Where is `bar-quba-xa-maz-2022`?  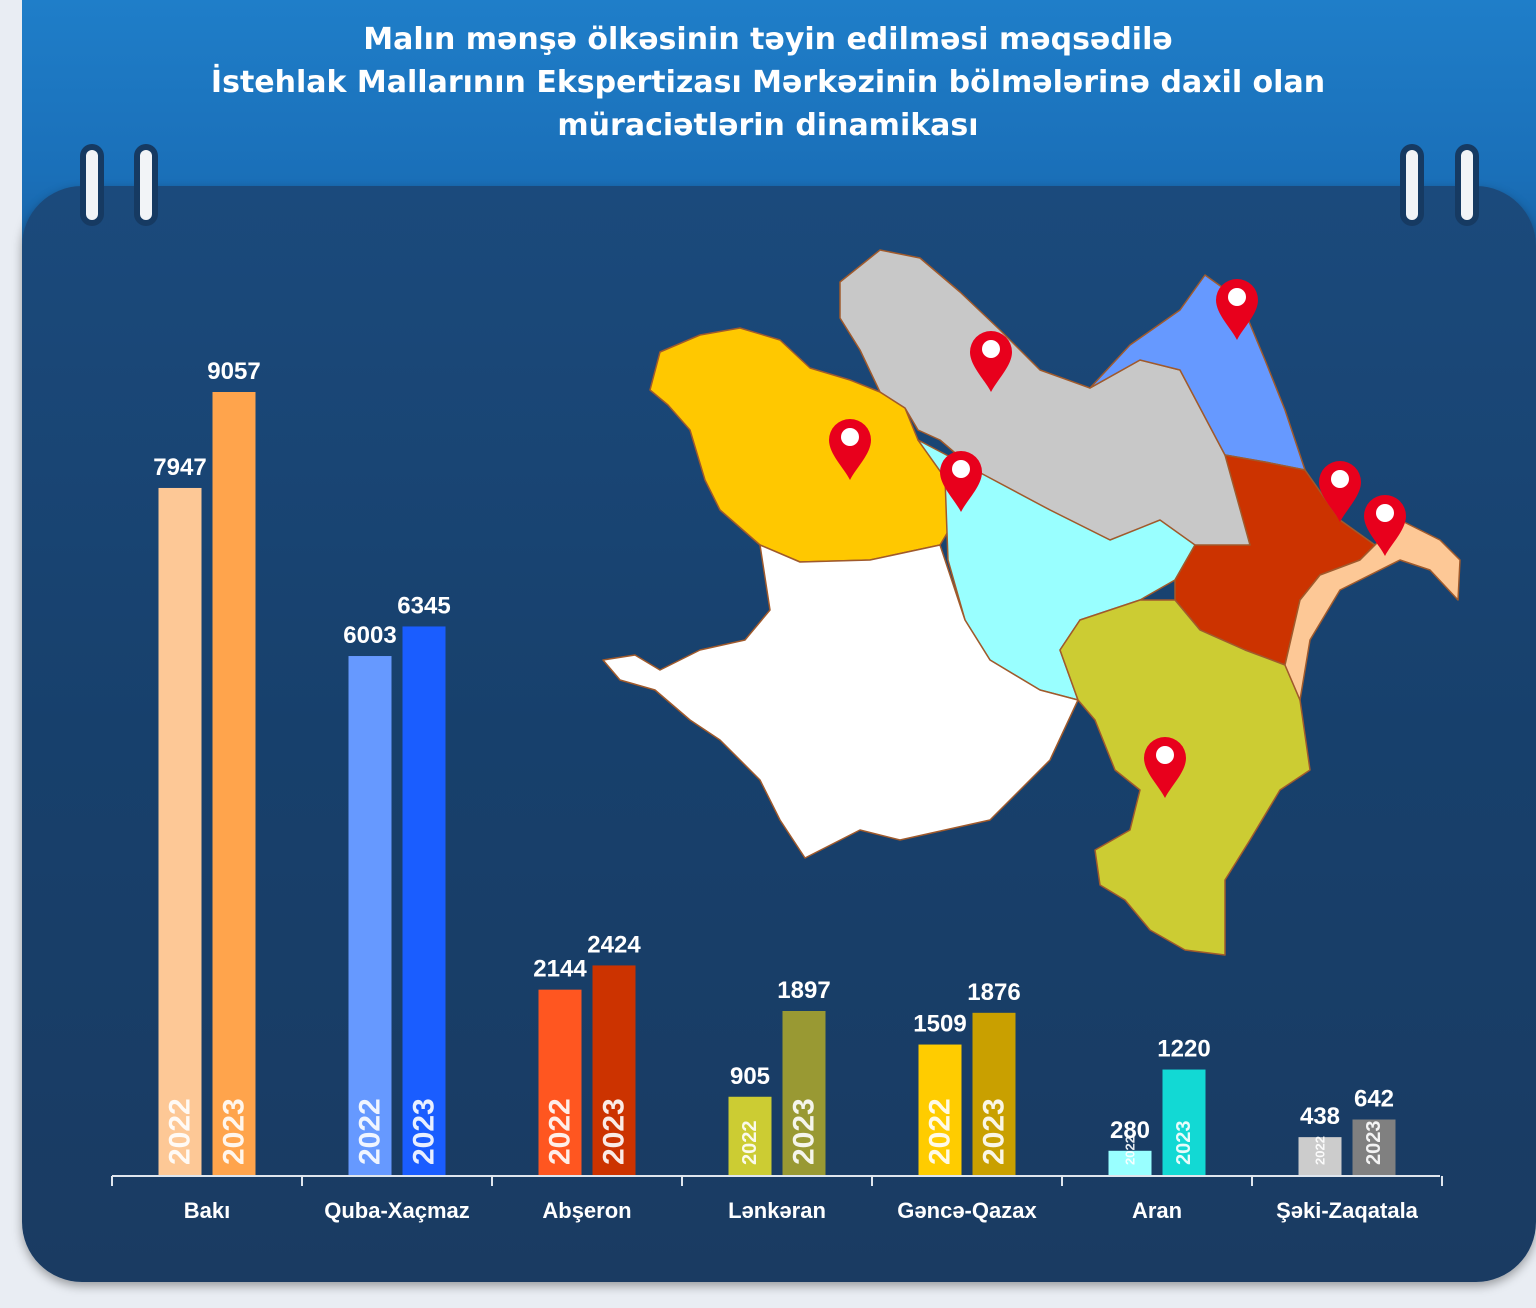 bar-quba-xa-maz-2022 is located at coordinates (370, 915).